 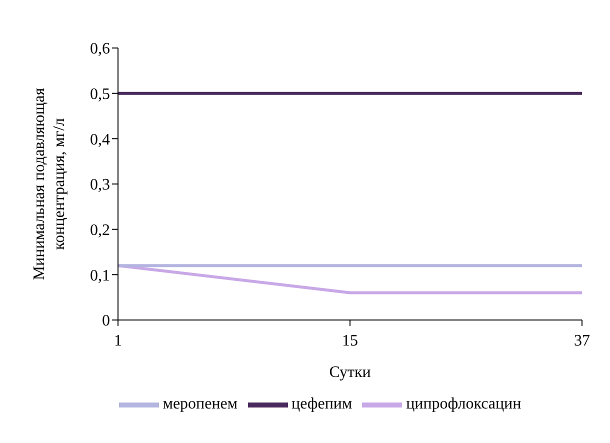 I want to click on legend-label: цефепим, so click(x=322, y=404).